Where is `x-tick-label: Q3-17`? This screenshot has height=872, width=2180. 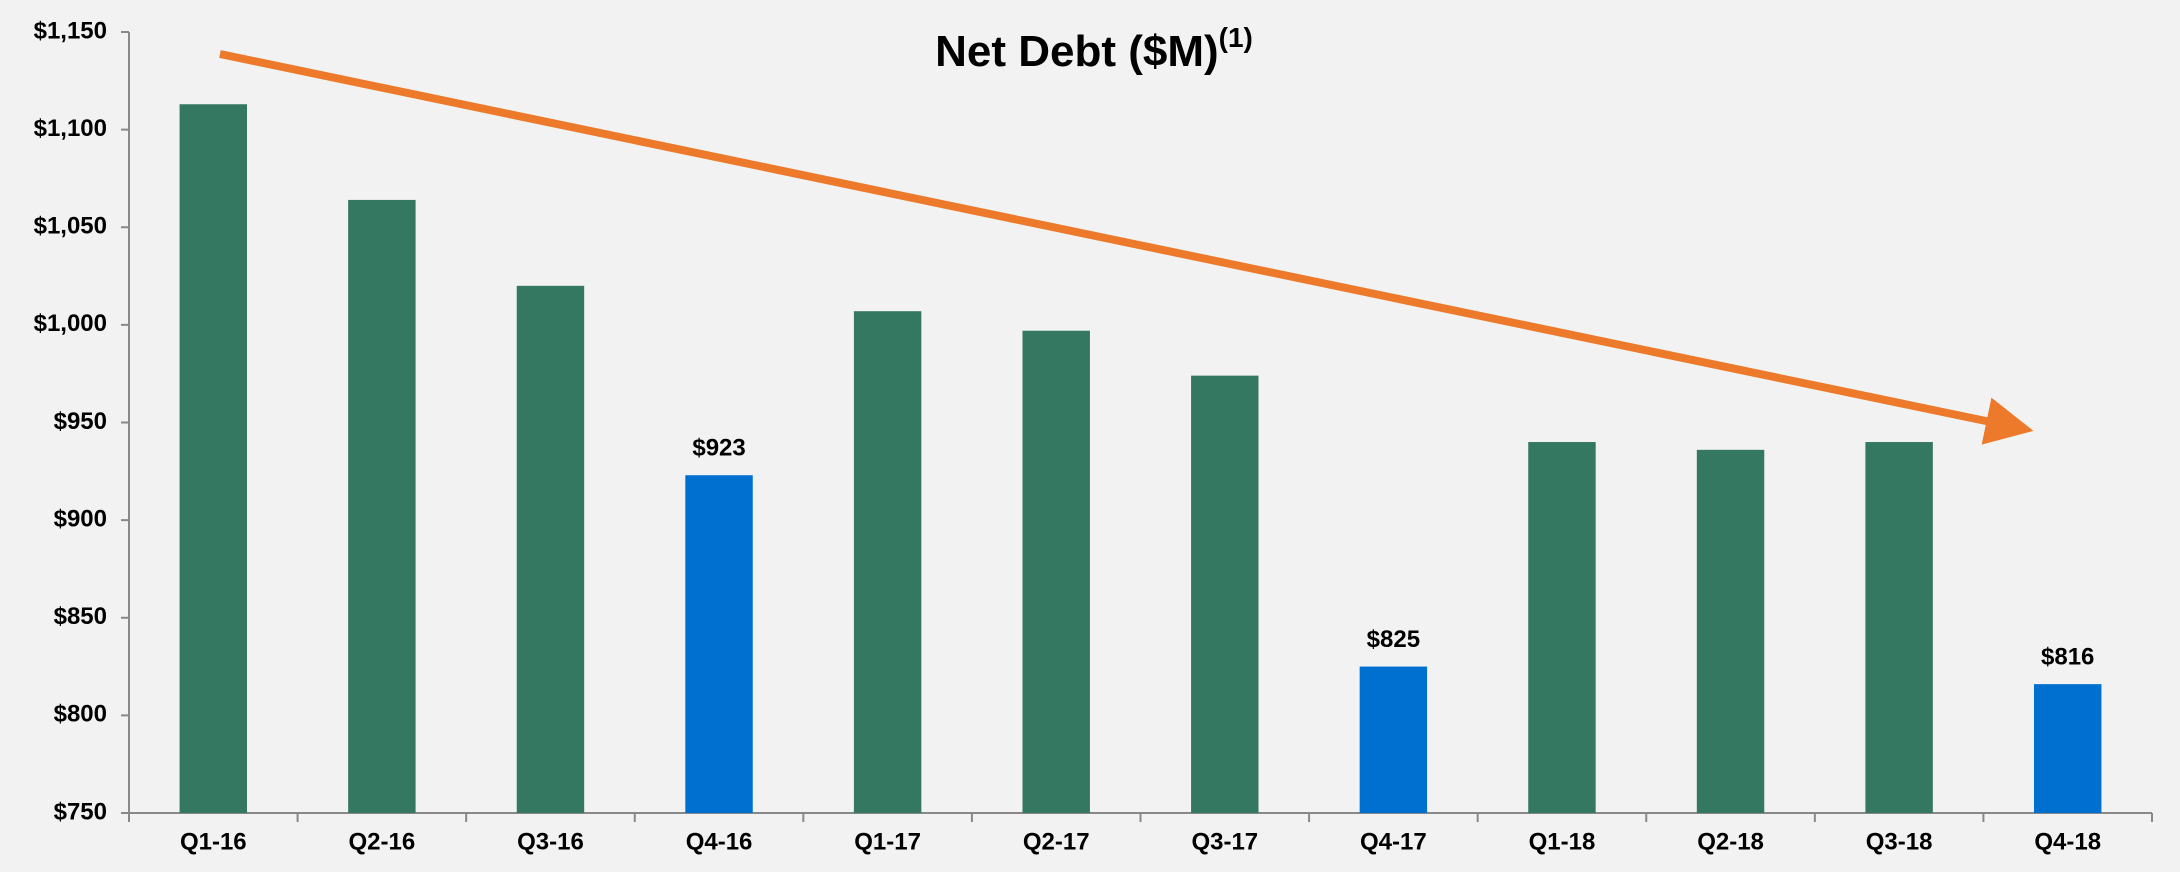 x-tick-label: Q3-17 is located at coordinates (1224, 841).